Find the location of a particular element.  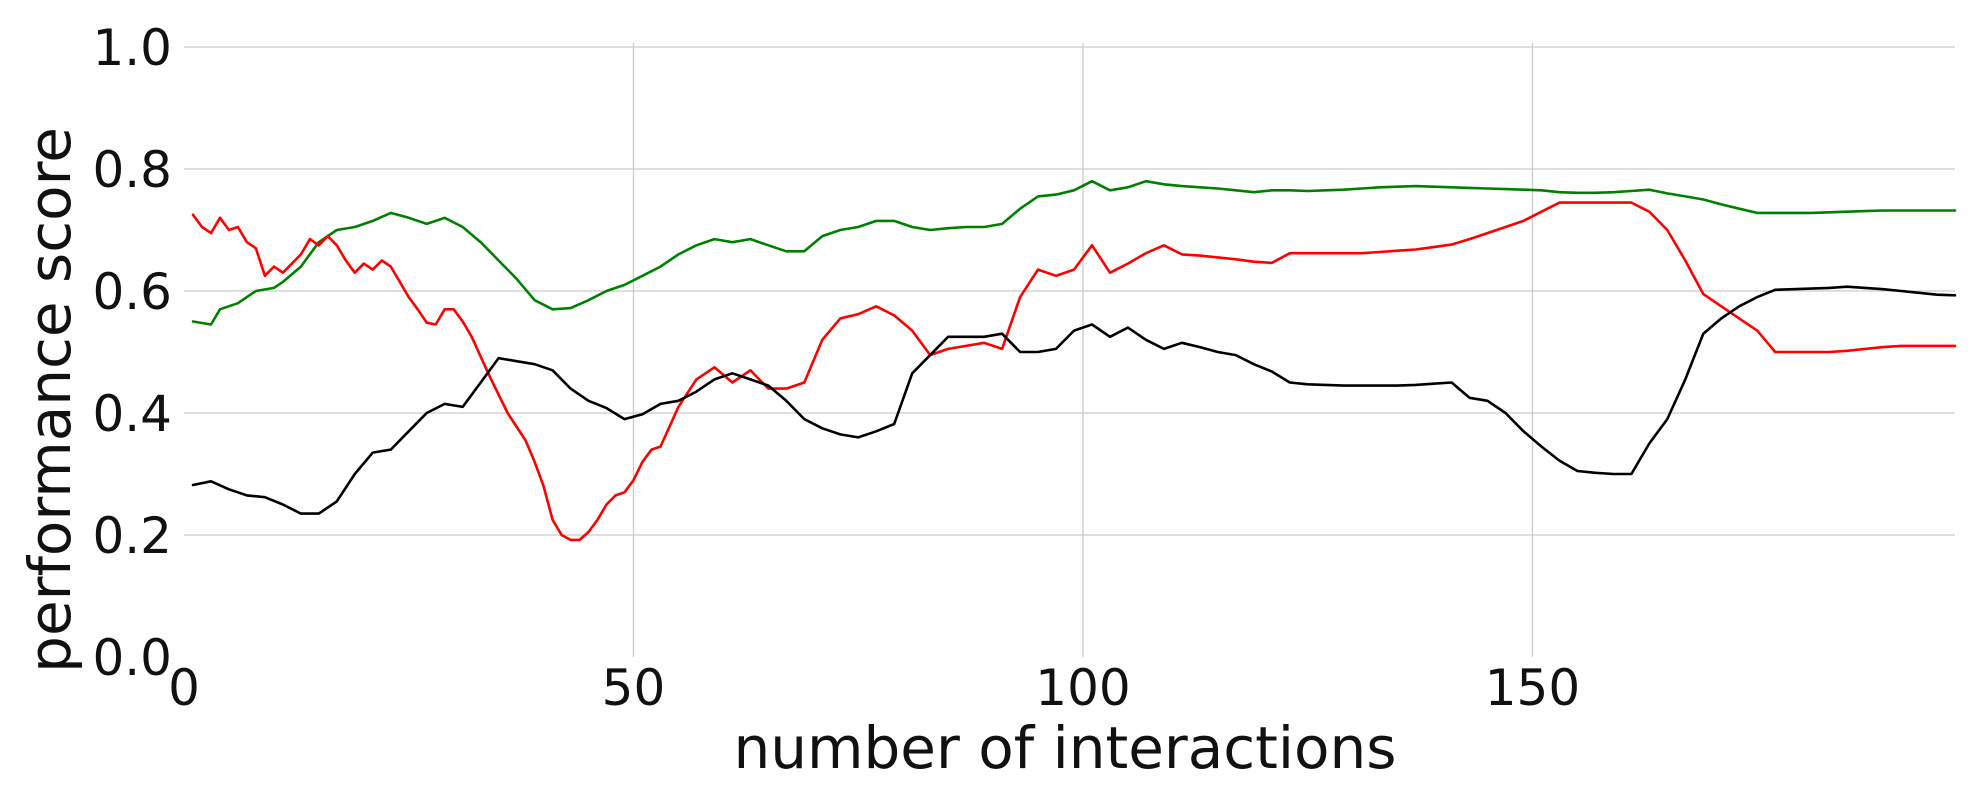

x-tick-label: 50 is located at coordinates (634, 688).